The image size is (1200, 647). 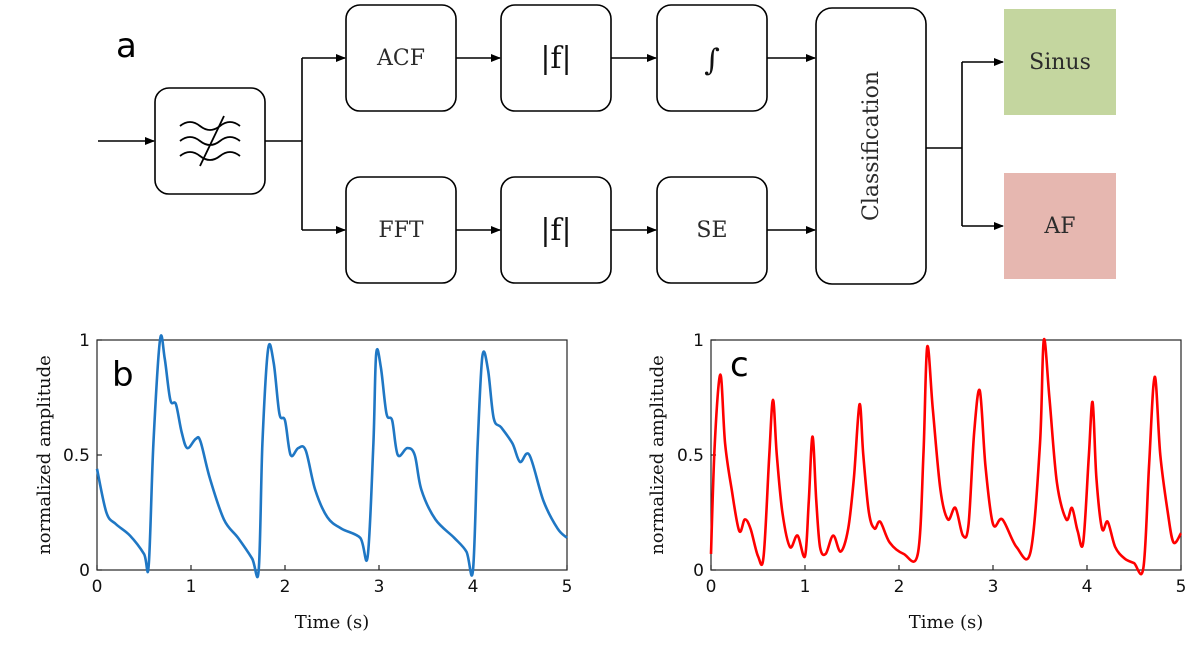 What do you see at coordinates (567, 587) in the screenshot?
I see `chart-b-xtick-label: 5` at bounding box center [567, 587].